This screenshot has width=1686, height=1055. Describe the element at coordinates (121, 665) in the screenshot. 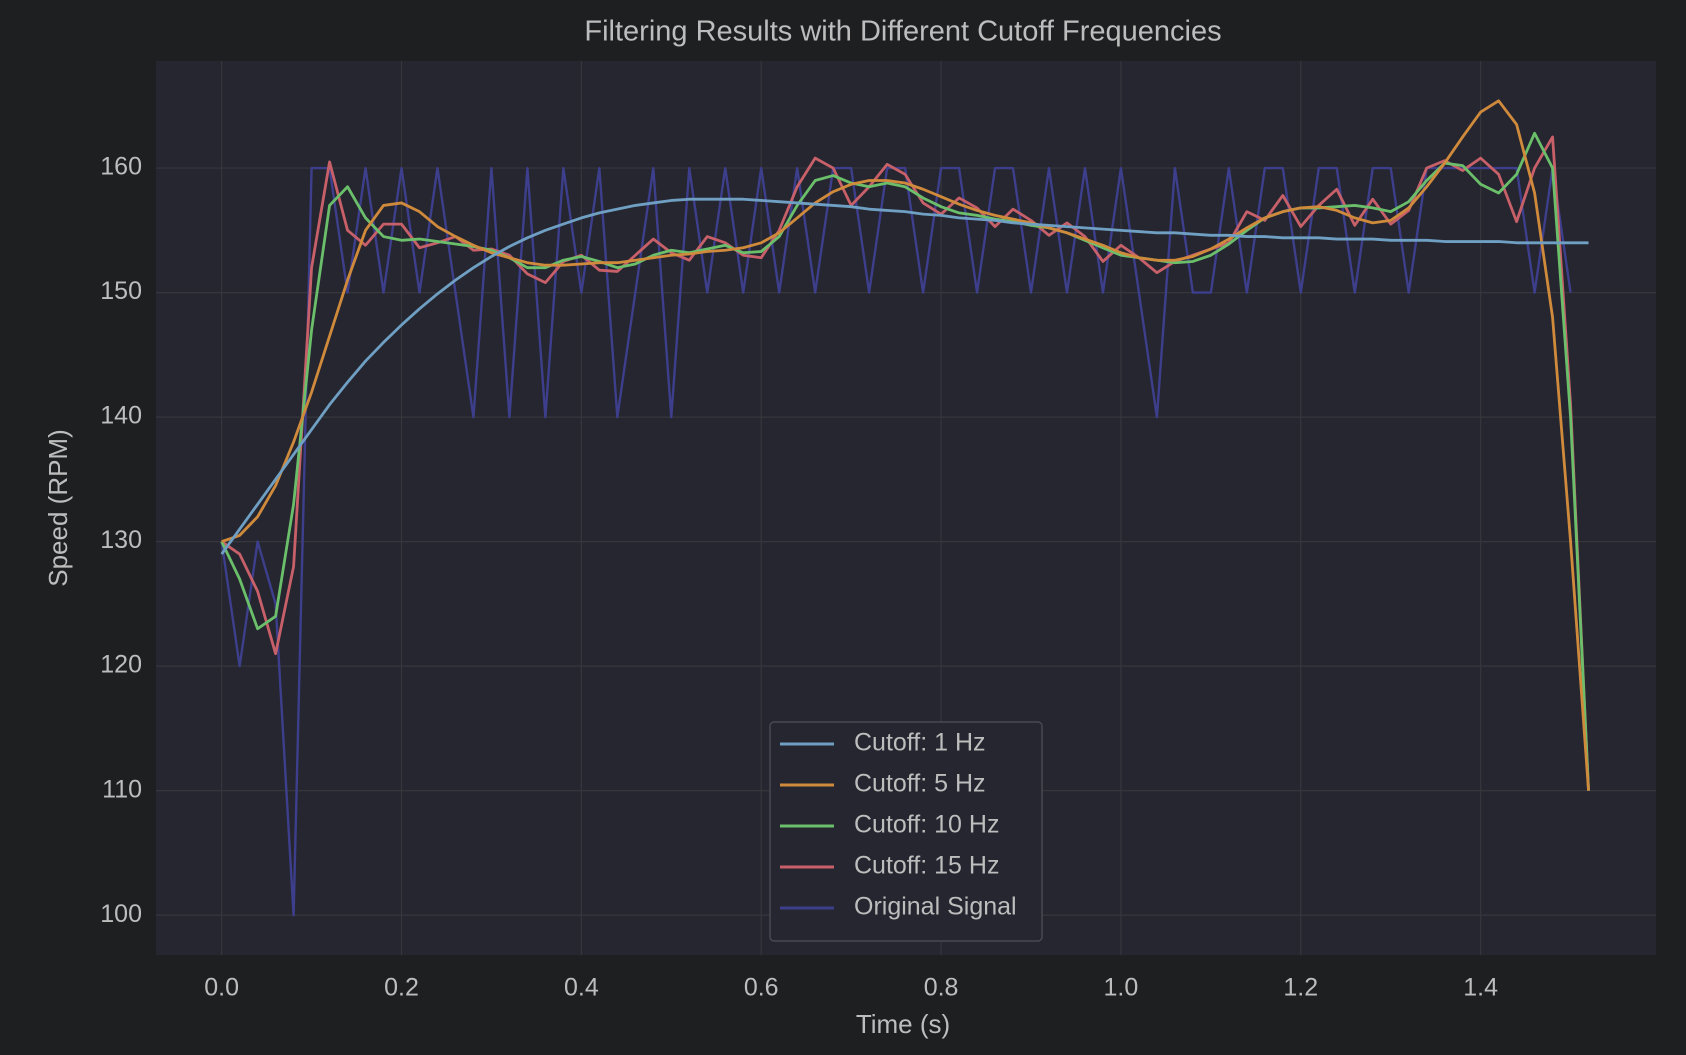

I see `y-tick-label: 120` at that location.